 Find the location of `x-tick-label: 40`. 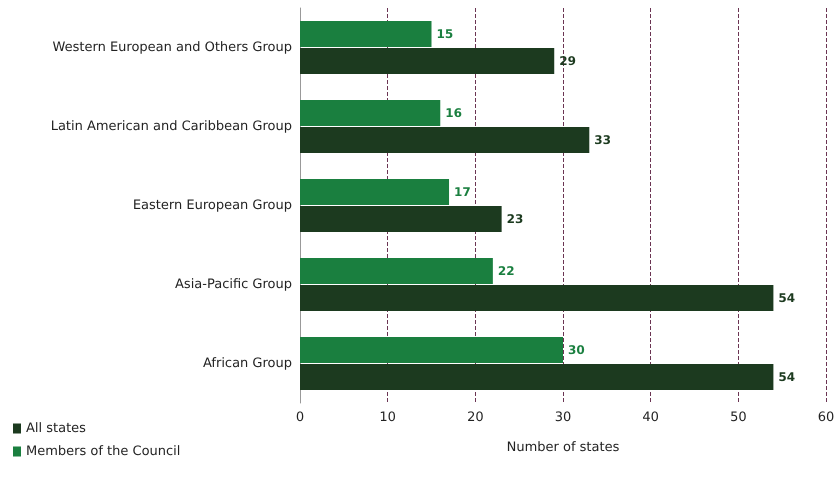

x-tick-label: 40 is located at coordinates (650, 417).